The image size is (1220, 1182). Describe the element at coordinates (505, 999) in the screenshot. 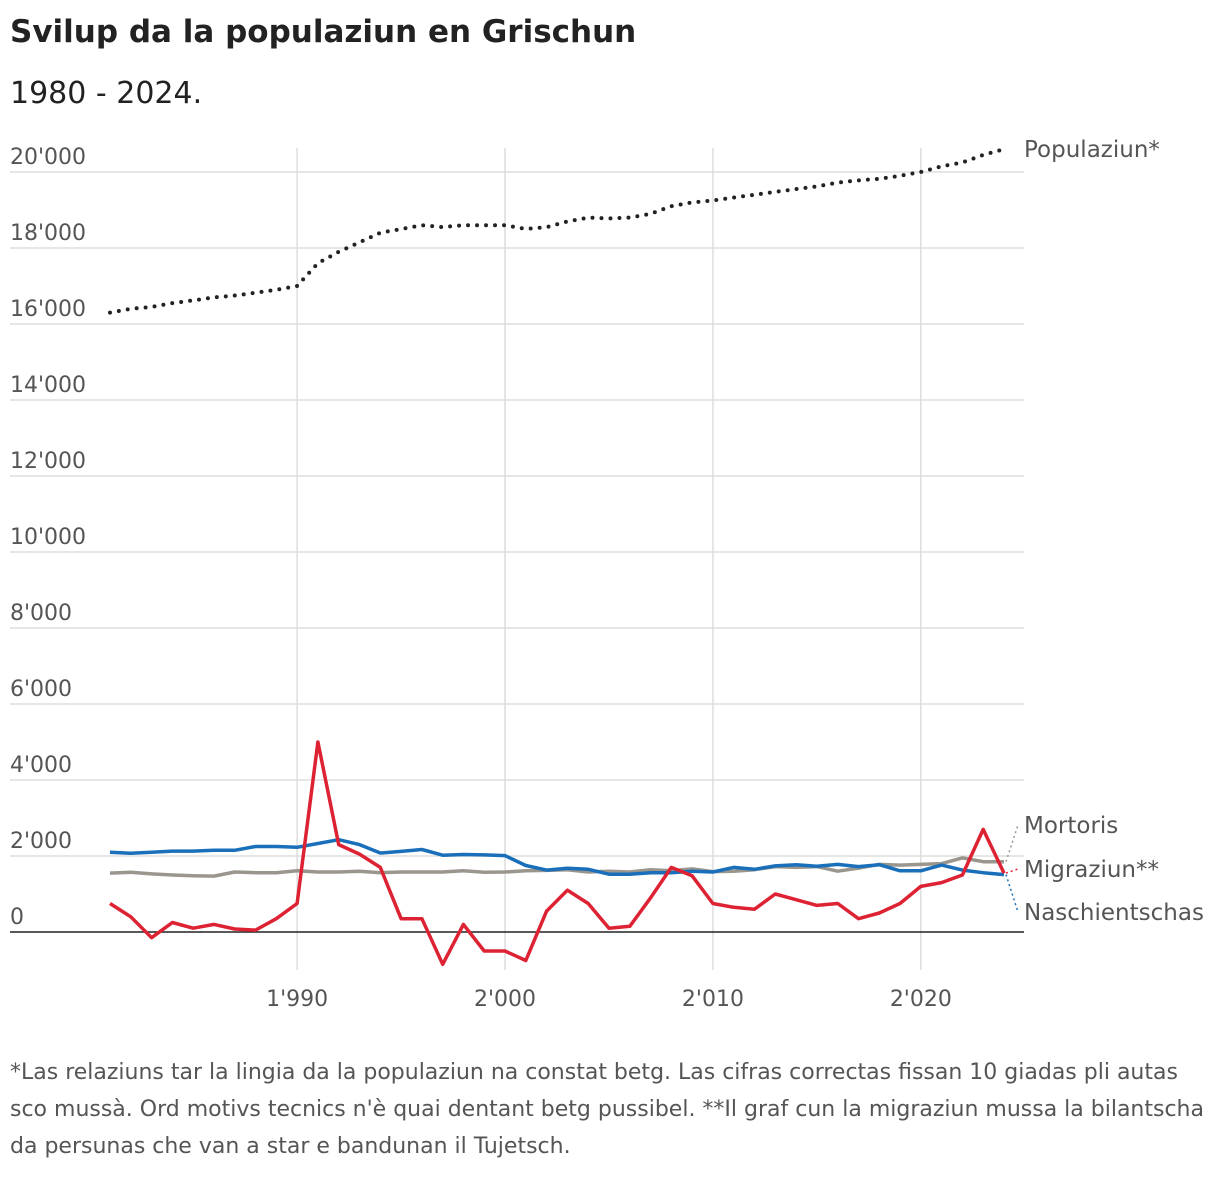

I see `x-tick-label: 2'000` at that location.